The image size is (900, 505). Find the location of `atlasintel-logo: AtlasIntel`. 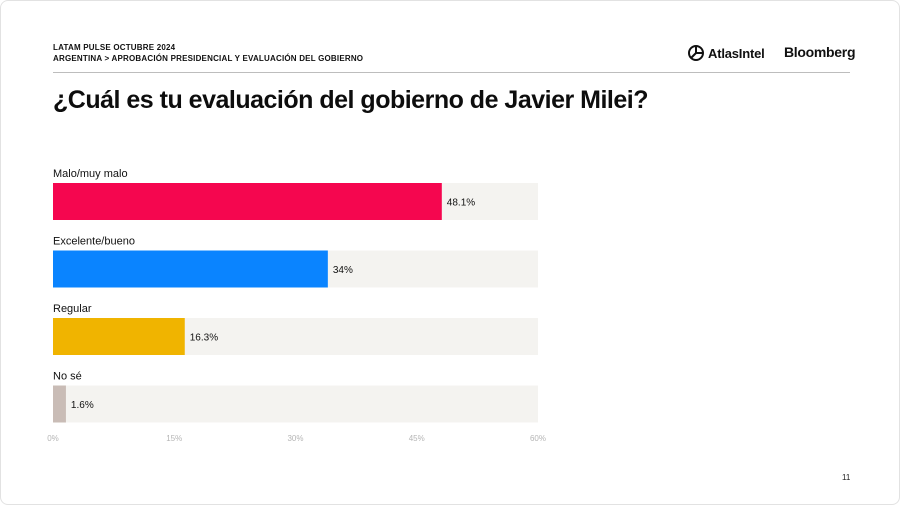

atlasintel-logo: AtlasIntel is located at coordinates (726, 53).